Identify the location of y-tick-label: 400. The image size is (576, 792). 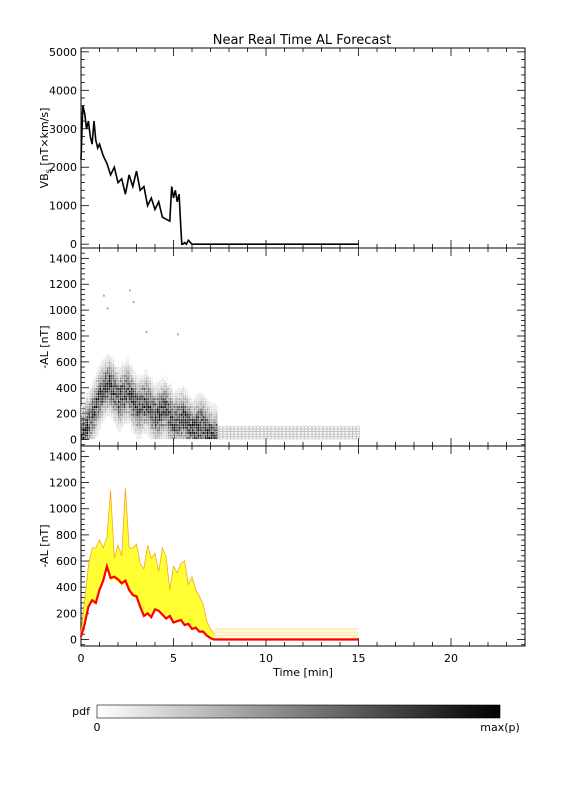
(66, 388).